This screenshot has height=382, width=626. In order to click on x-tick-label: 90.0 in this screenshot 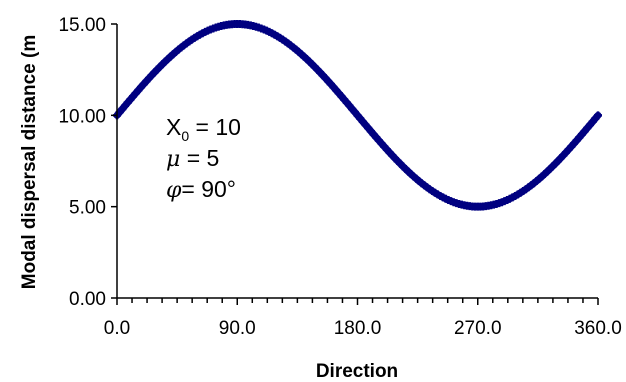, I will do `click(237, 328)`.